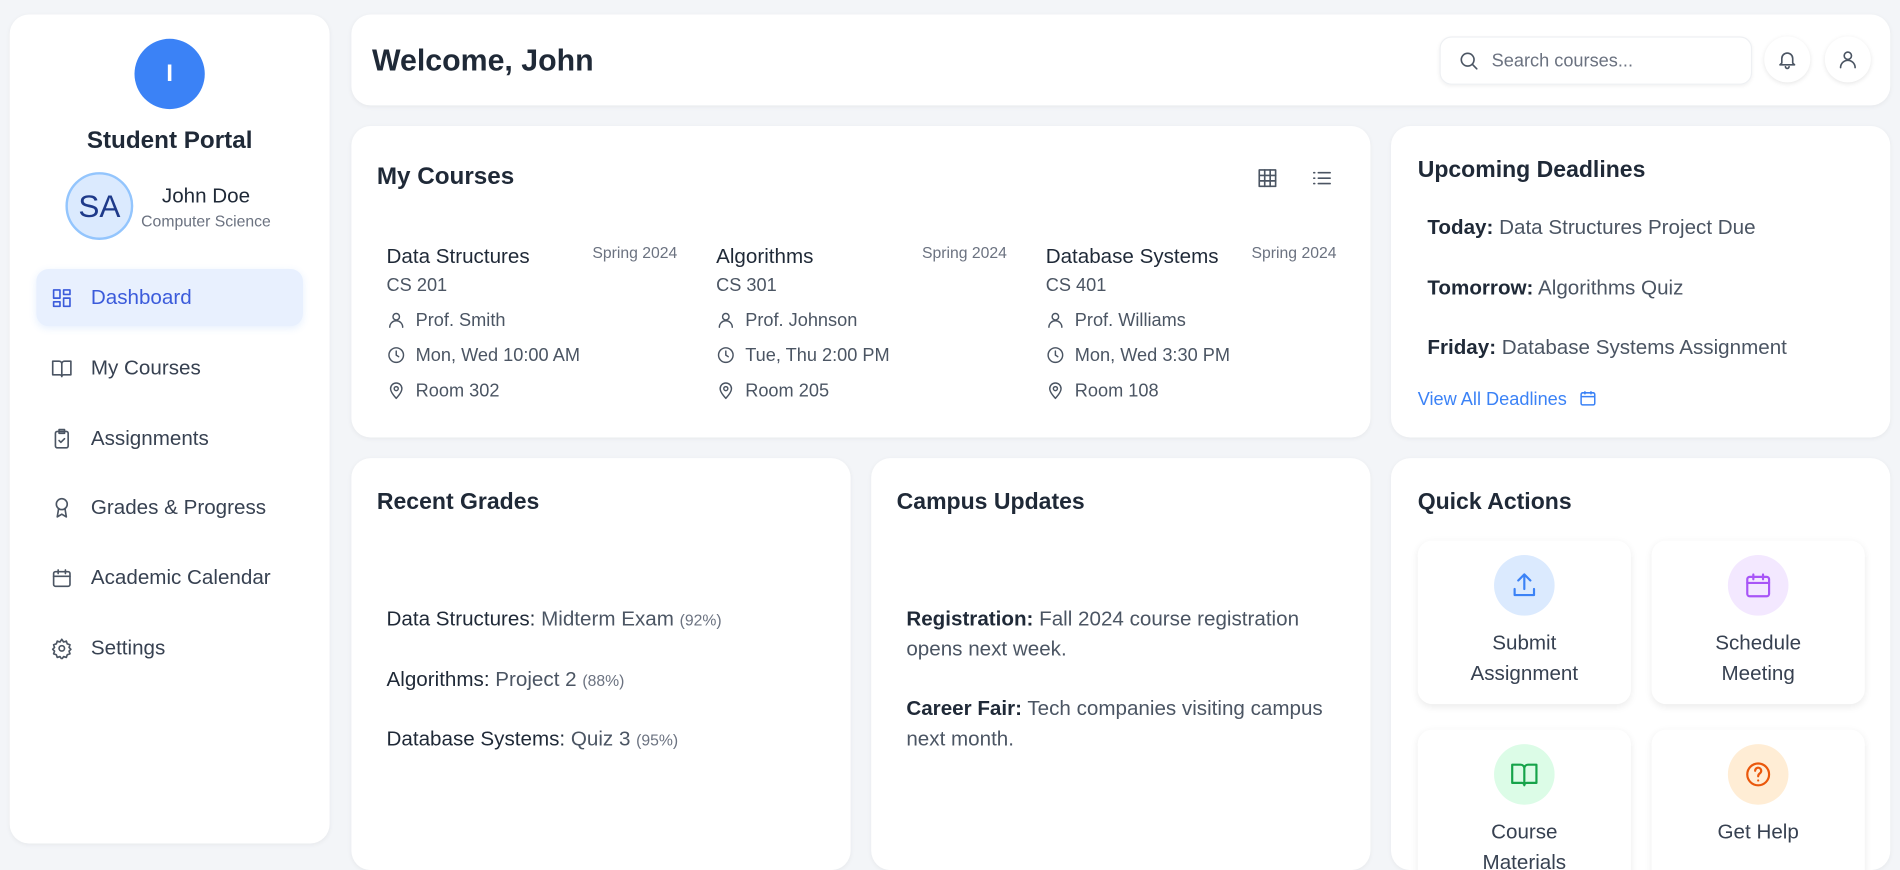 The image size is (1900, 870). What do you see at coordinates (1758, 799) in the screenshot?
I see `quick-action: Get Help` at bounding box center [1758, 799].